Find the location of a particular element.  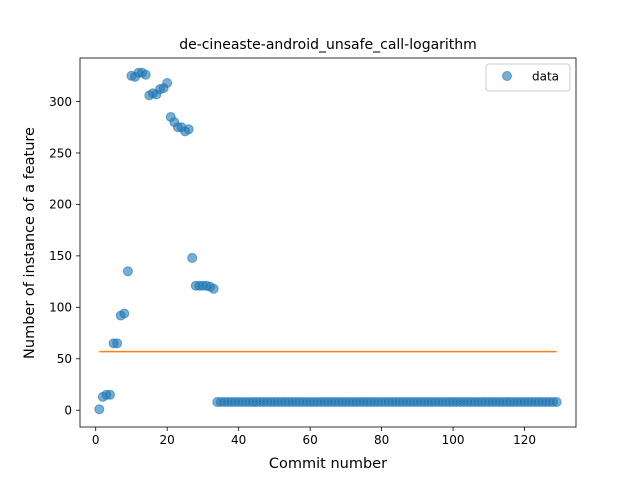

x-tick-label: 0 is located at coordinates (96, 440).